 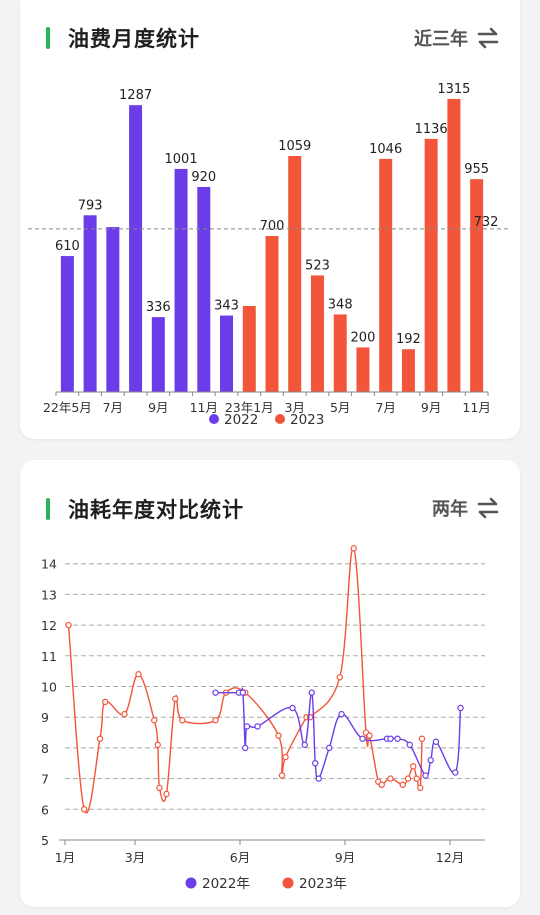 I want to click on y-tick-label: 8, so click(x=45, y=748).